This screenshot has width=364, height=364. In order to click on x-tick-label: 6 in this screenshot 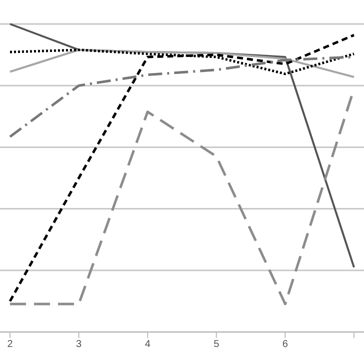, I will do `click(285, 344)`.